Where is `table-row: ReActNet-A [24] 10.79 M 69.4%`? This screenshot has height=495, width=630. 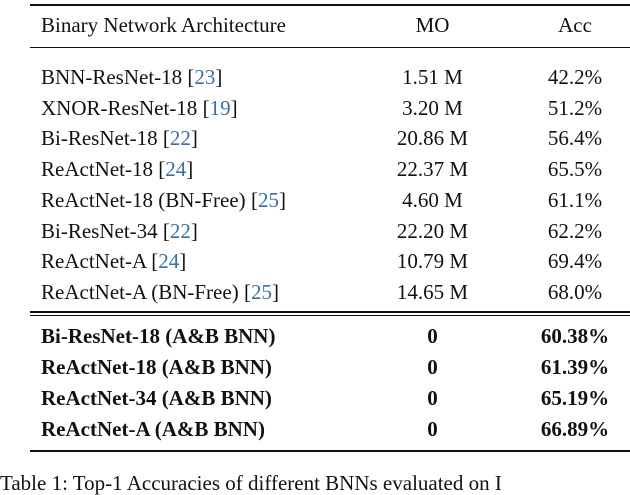
table-row: ReActNet-A [24] 10.79 M 69.4% is located at coordinates (330, 261).